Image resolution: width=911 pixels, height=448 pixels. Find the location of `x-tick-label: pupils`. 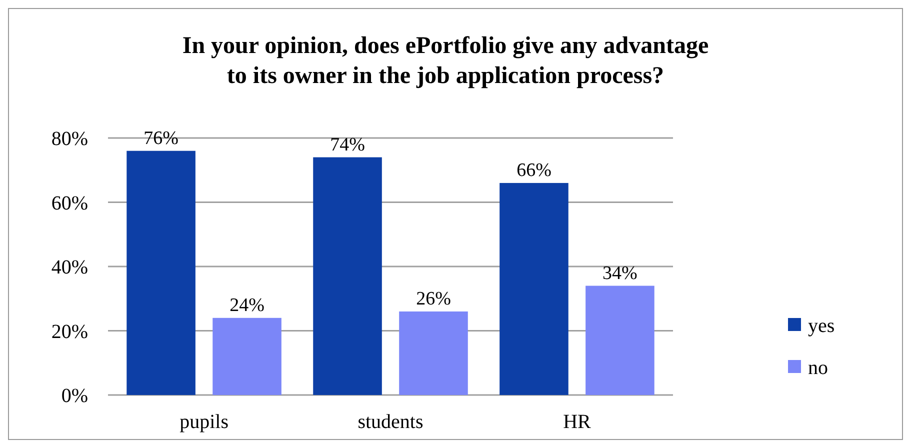

x-tick-label: pupils is located at coordinates (204, 422).